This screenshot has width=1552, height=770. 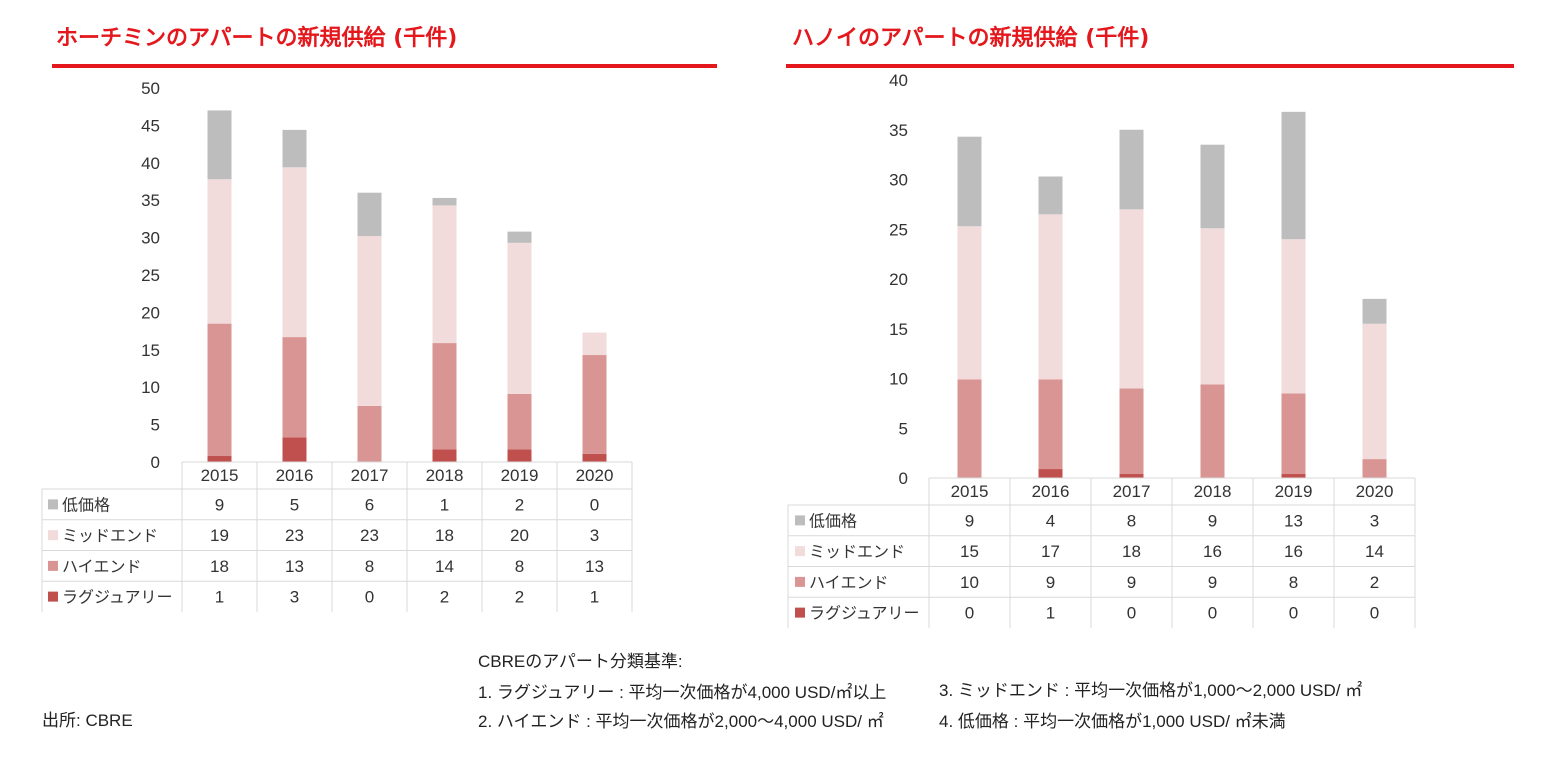 What do you see at coordinates (969, 520) in the screenshot?
I see `hanoi-table-value-low: 9` at bounding box center [969, 520].